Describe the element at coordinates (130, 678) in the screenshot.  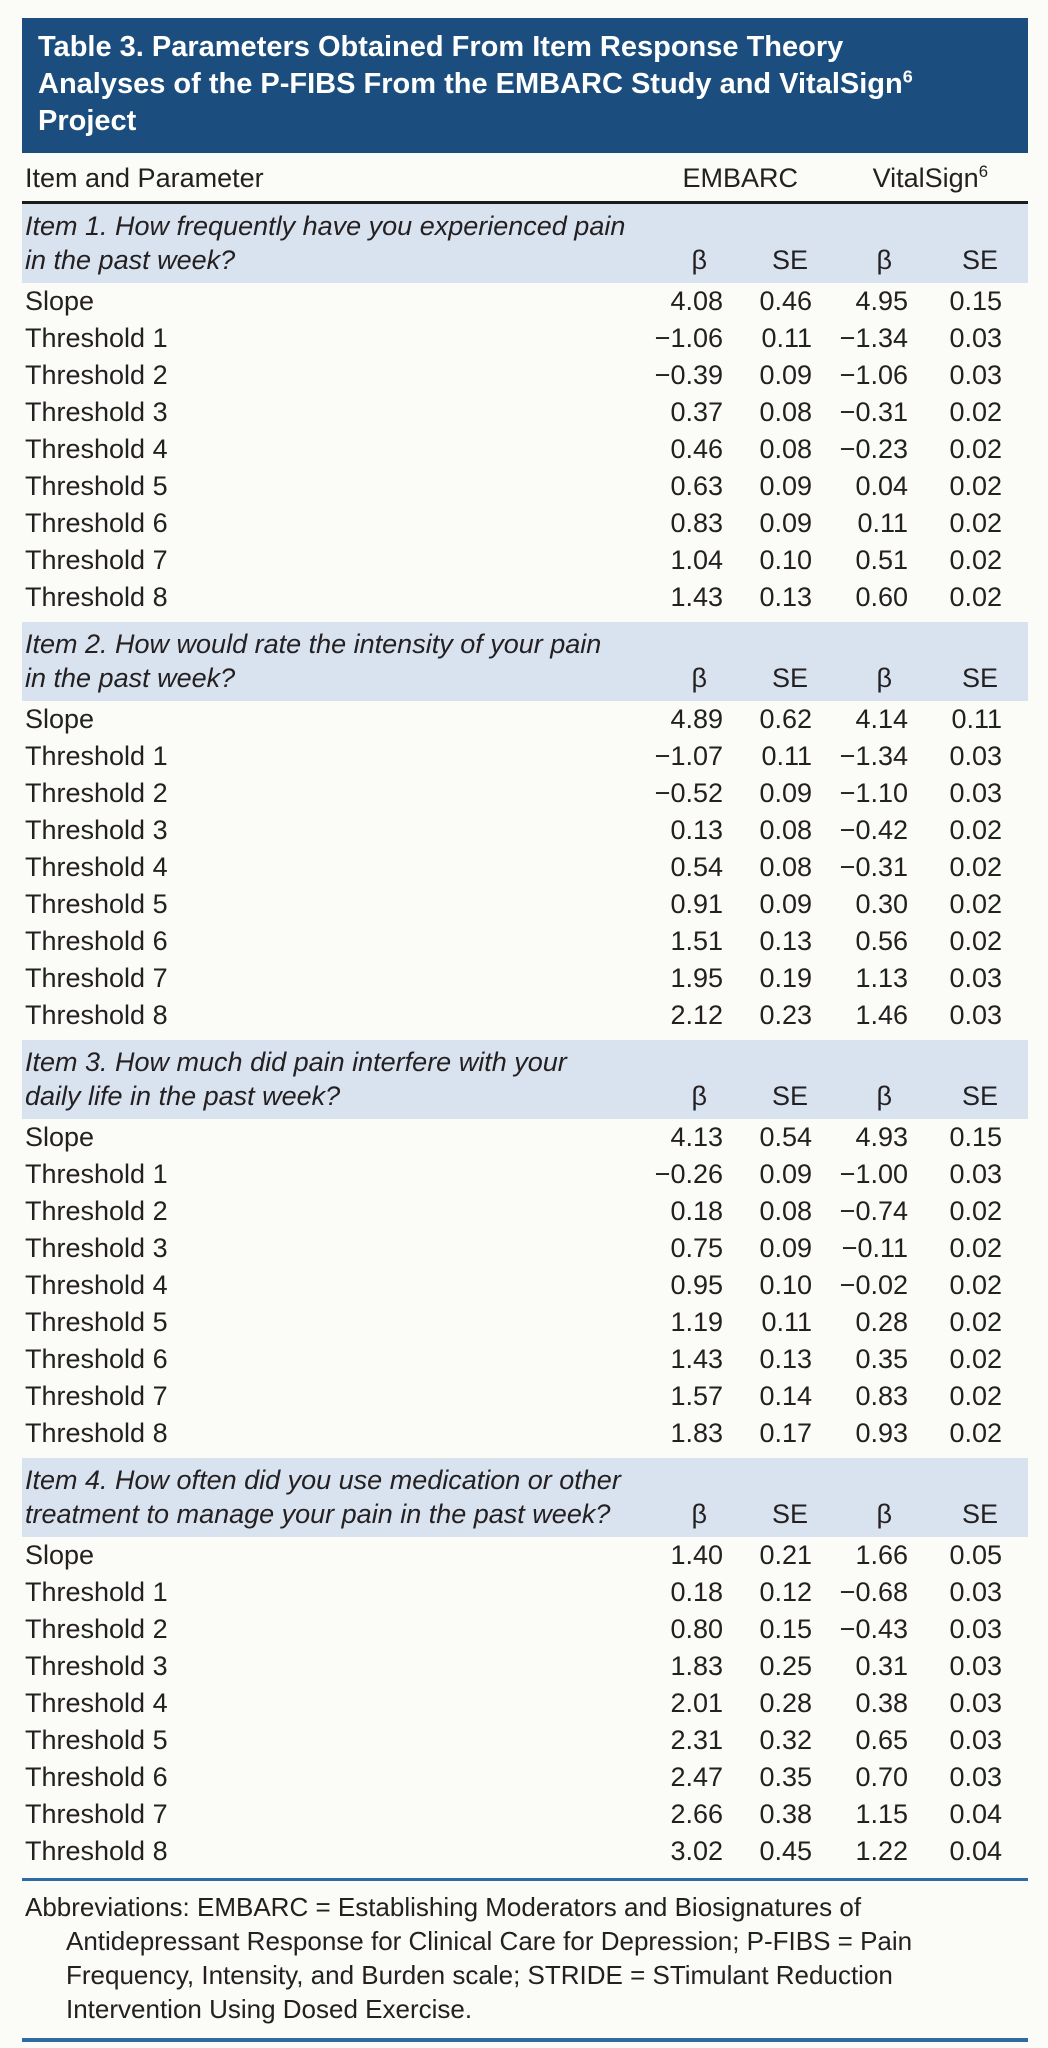
I see `item-question-line2: in the past week?` at that location.